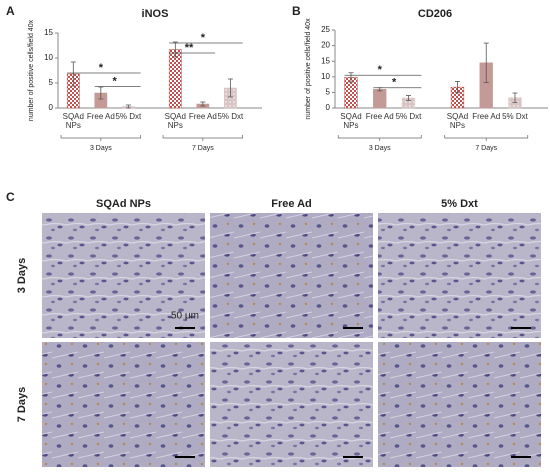  Describe the element at coordinates (189, 48) in the screenshot. I see `significance-label: **` at that location.